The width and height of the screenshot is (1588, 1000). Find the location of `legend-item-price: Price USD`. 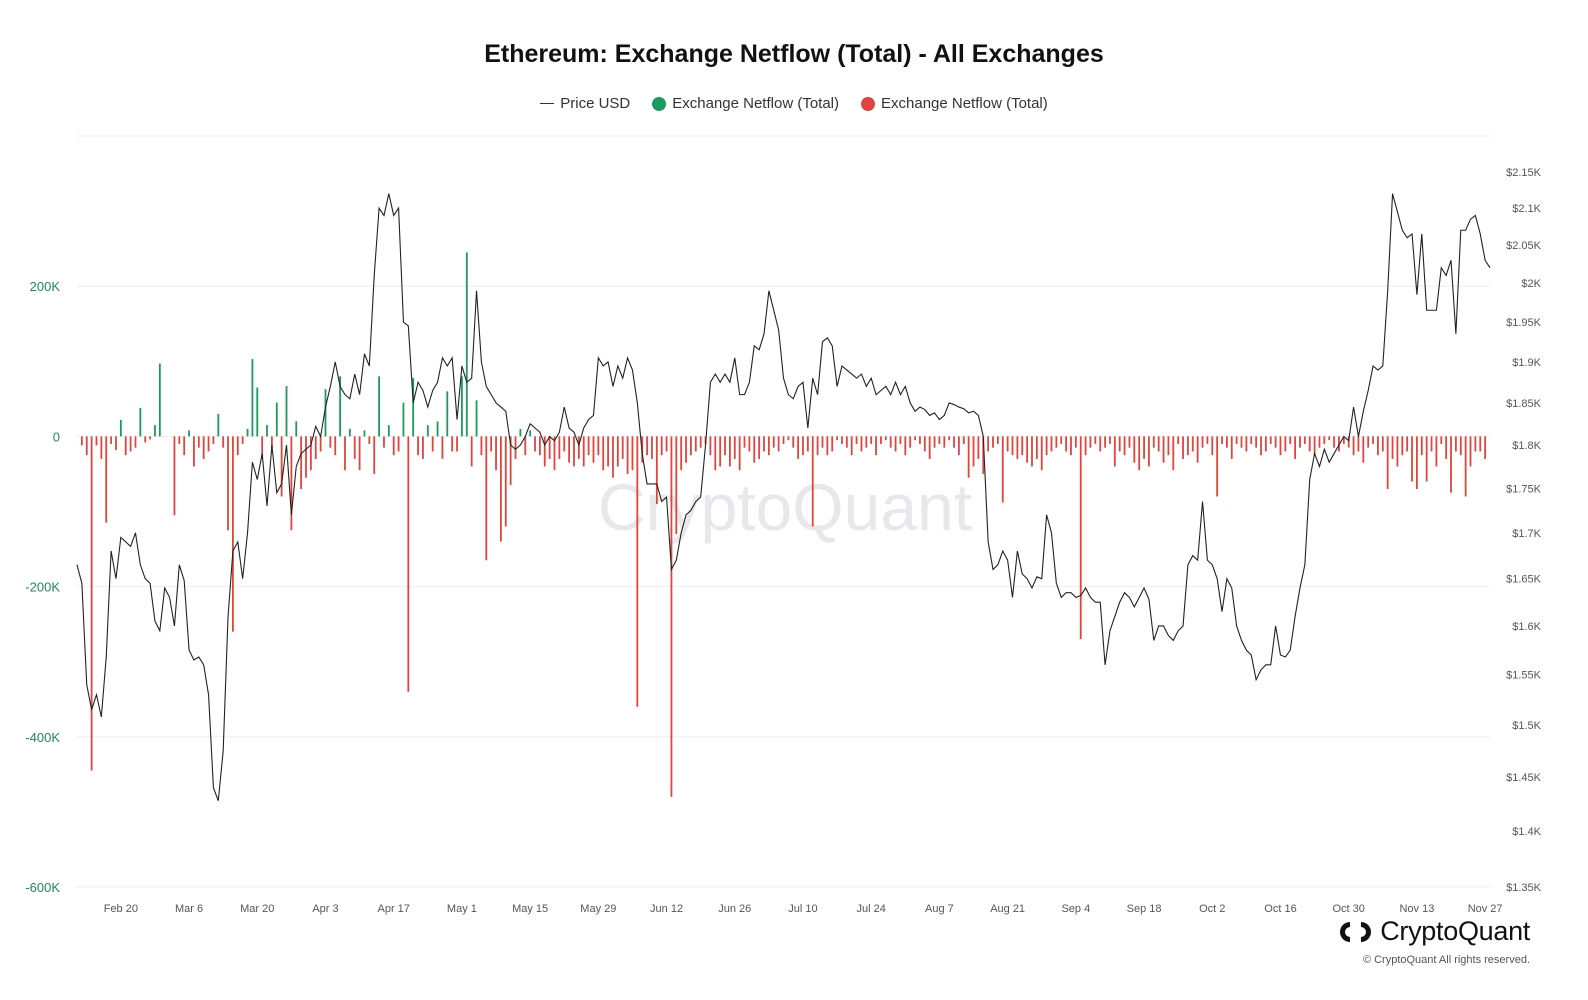

legend-item-price: Price USD is located at coordinates (585, 103).